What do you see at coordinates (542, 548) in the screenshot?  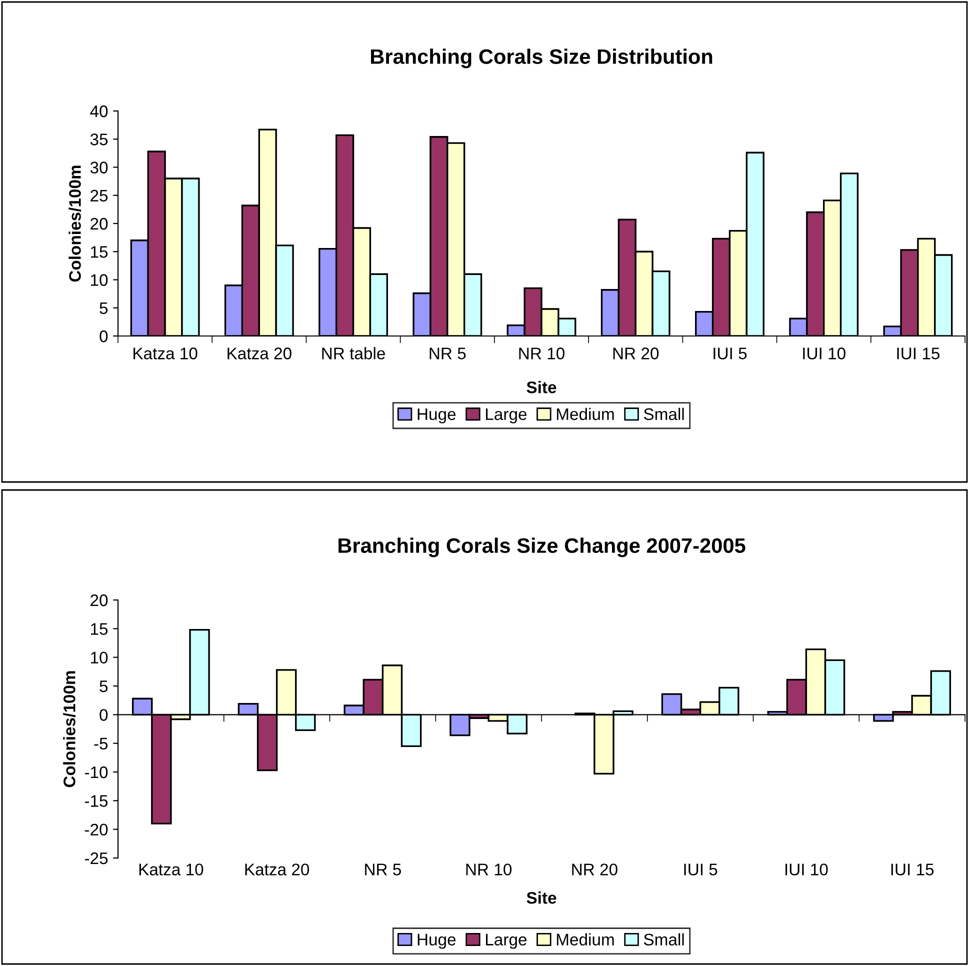 I see `chart-title: Branching Corals Size Change 2007-2005` at bounding box center [542, 548].